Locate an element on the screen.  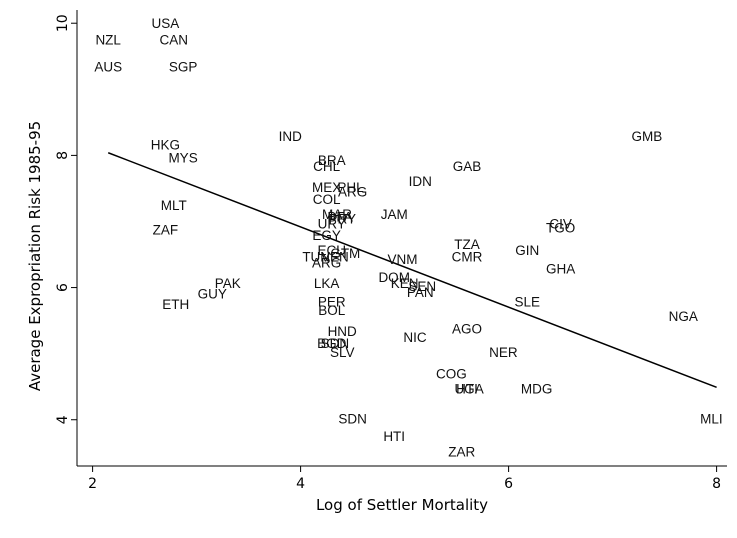
point-label: BGD is located at coordinates (332, 343).